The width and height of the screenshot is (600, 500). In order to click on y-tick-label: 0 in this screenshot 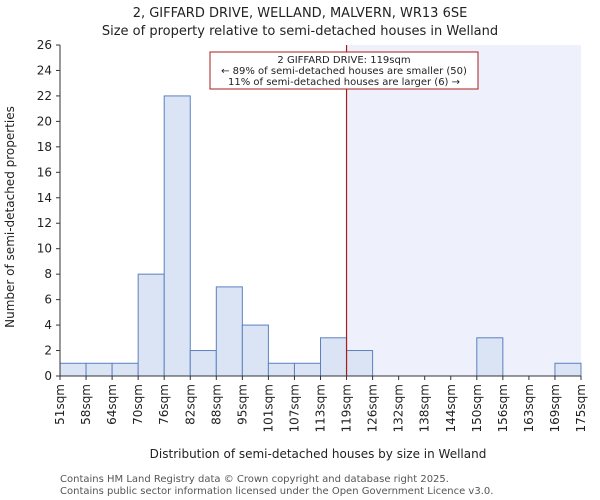, I will do `click(48, 376)`.